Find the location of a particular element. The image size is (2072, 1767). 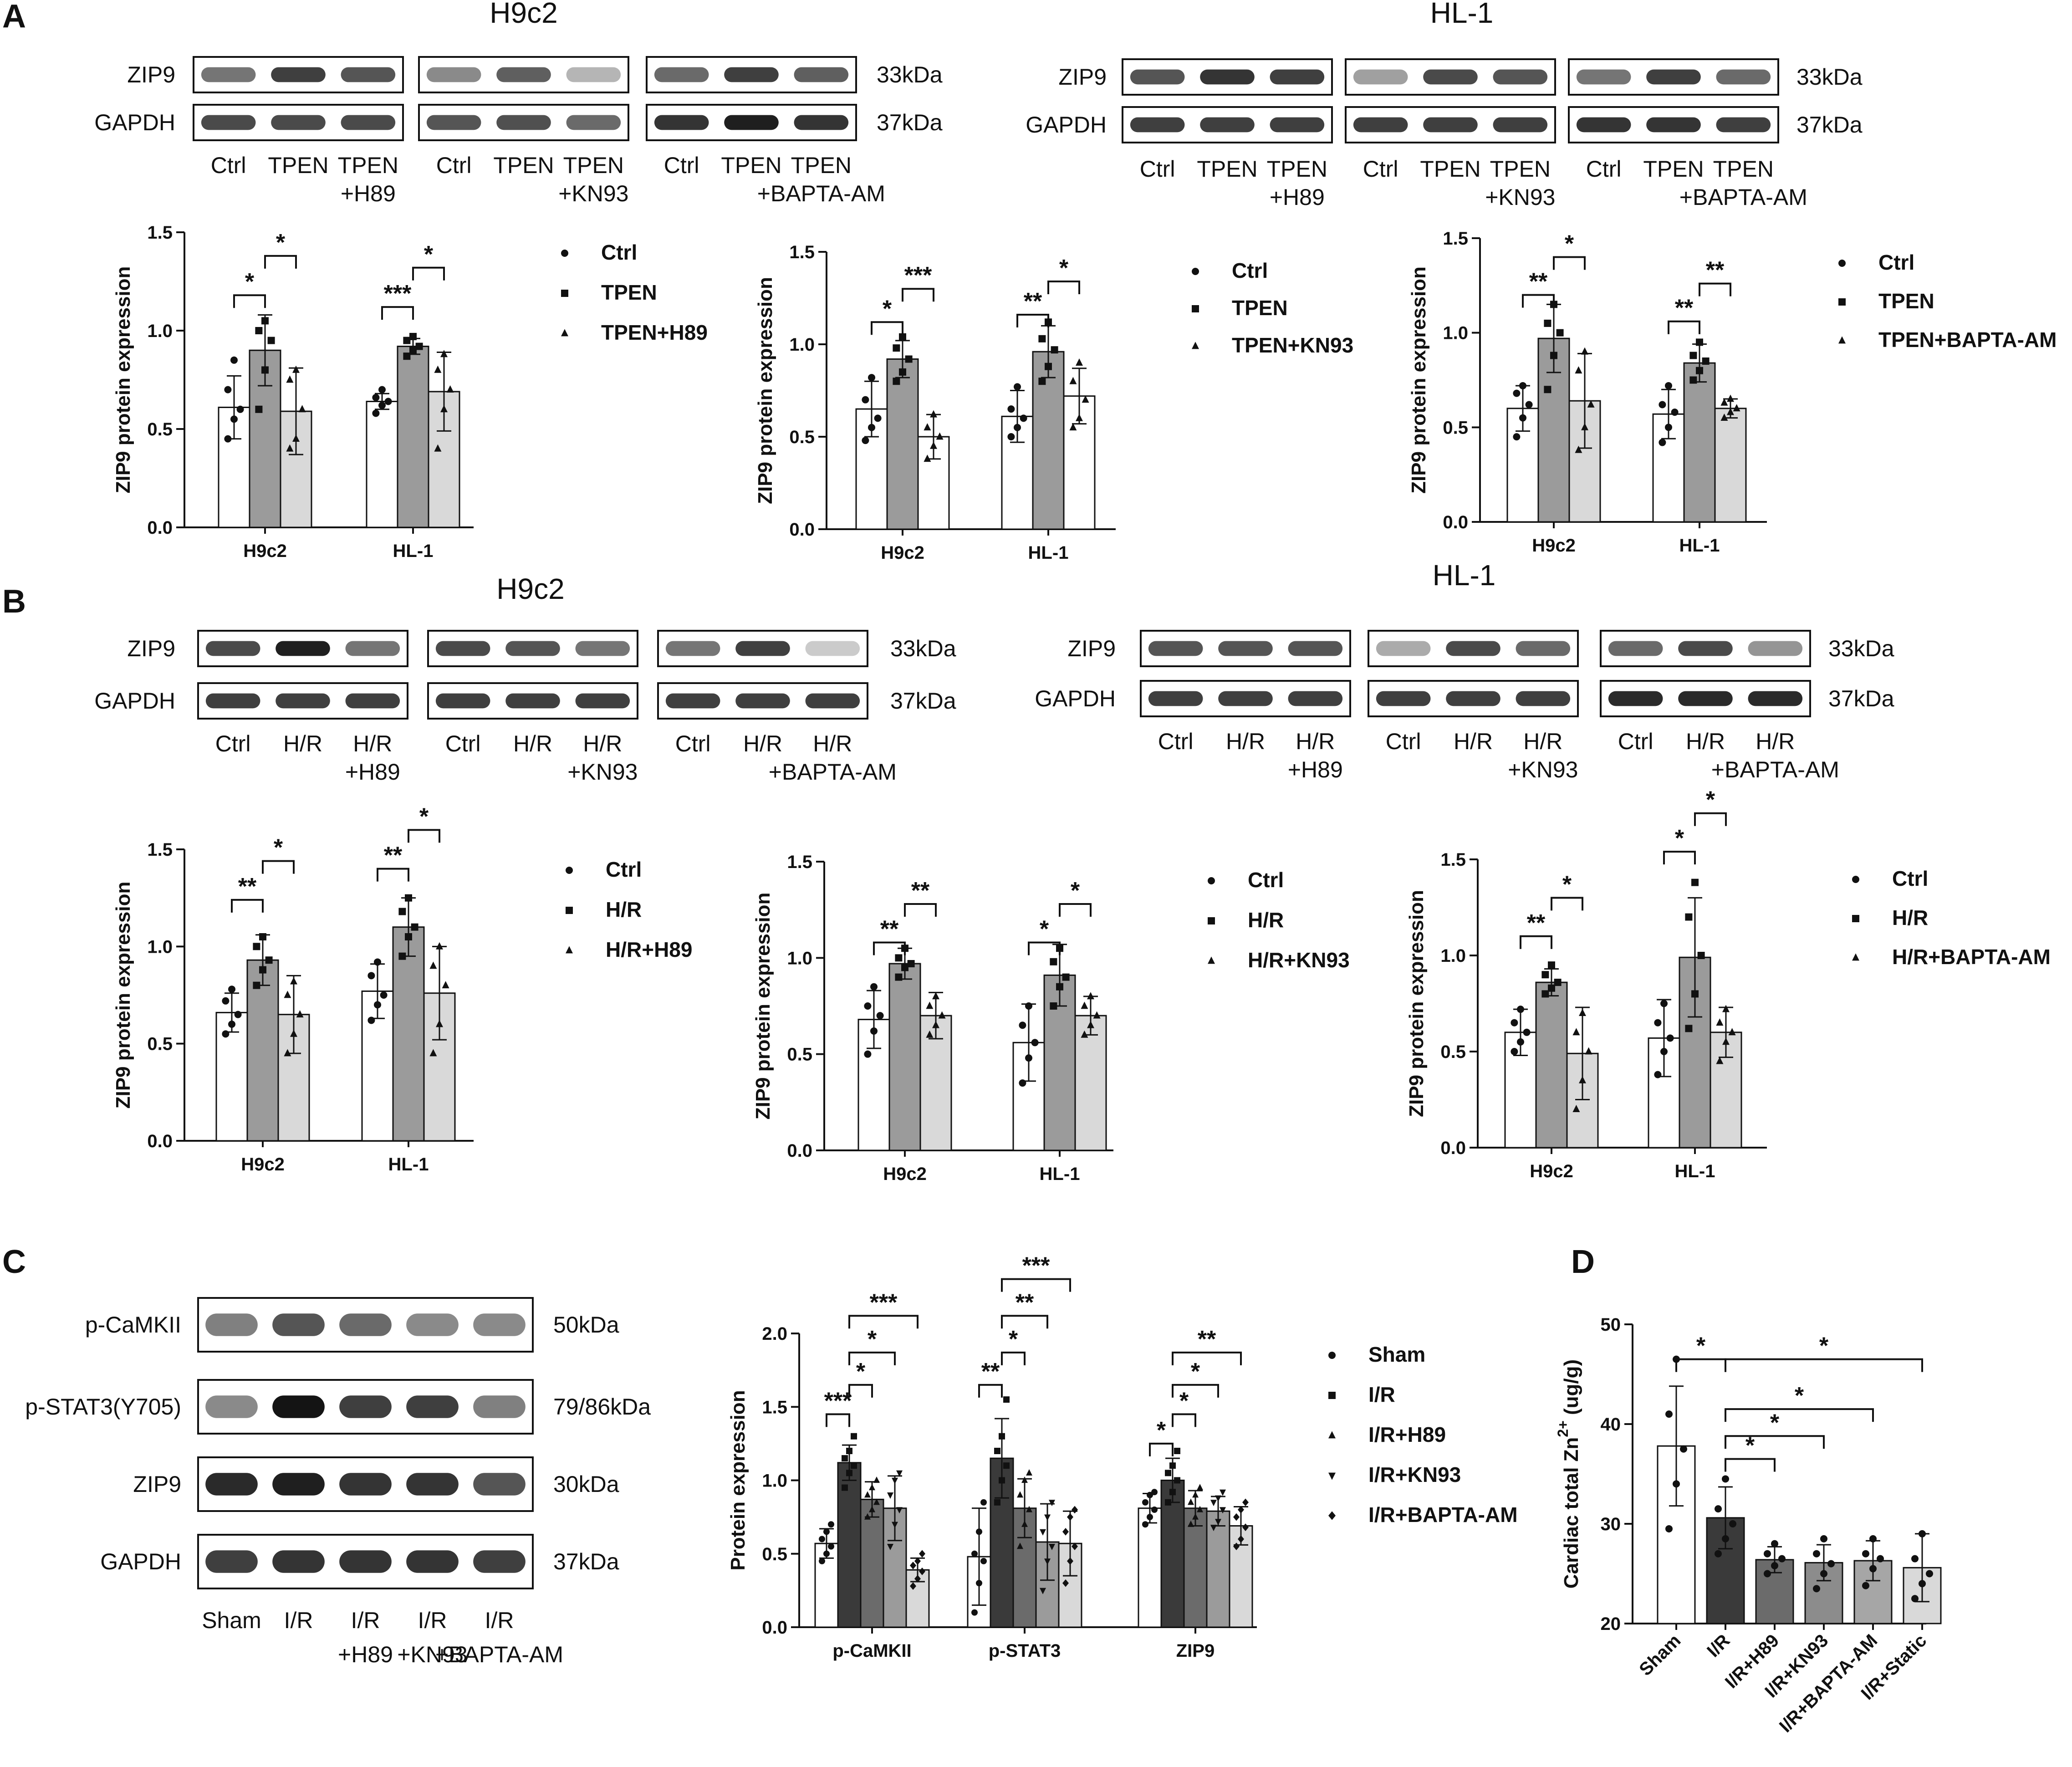

zip9-blot is located at coordinates (1474, 648).